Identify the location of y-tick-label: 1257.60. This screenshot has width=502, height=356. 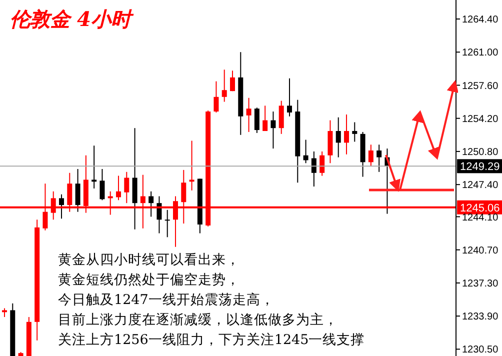
(480, 86).